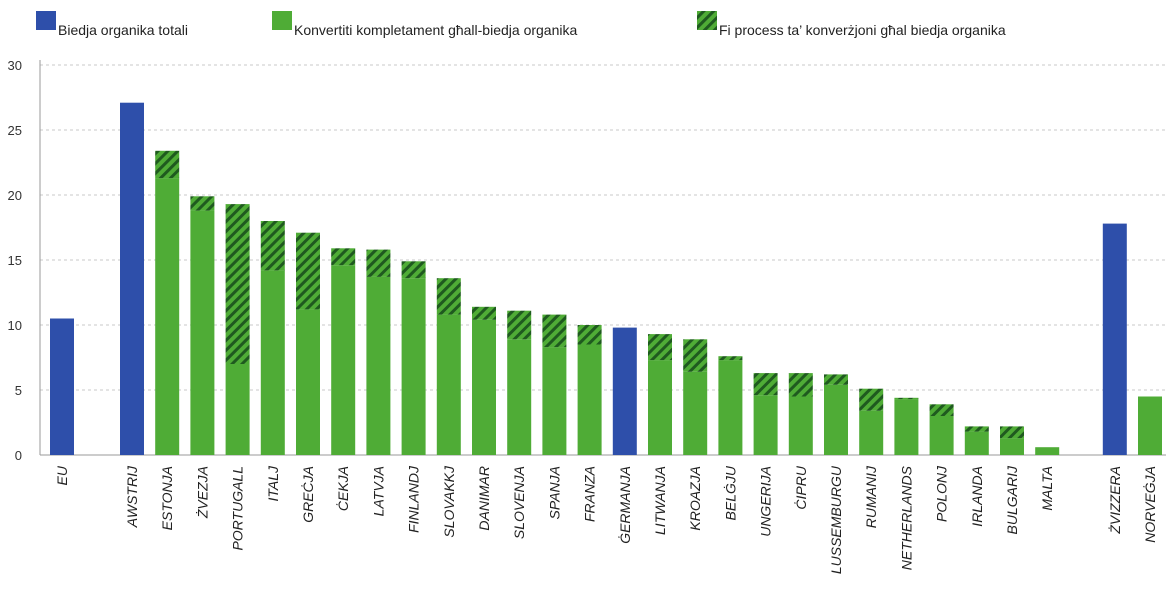 The width and height of the screenshot is (1166, 604). What do you see at coordinates (237, 409) in the screenshot?
I see `bar-4-converted` at bounding box center [237, 409].